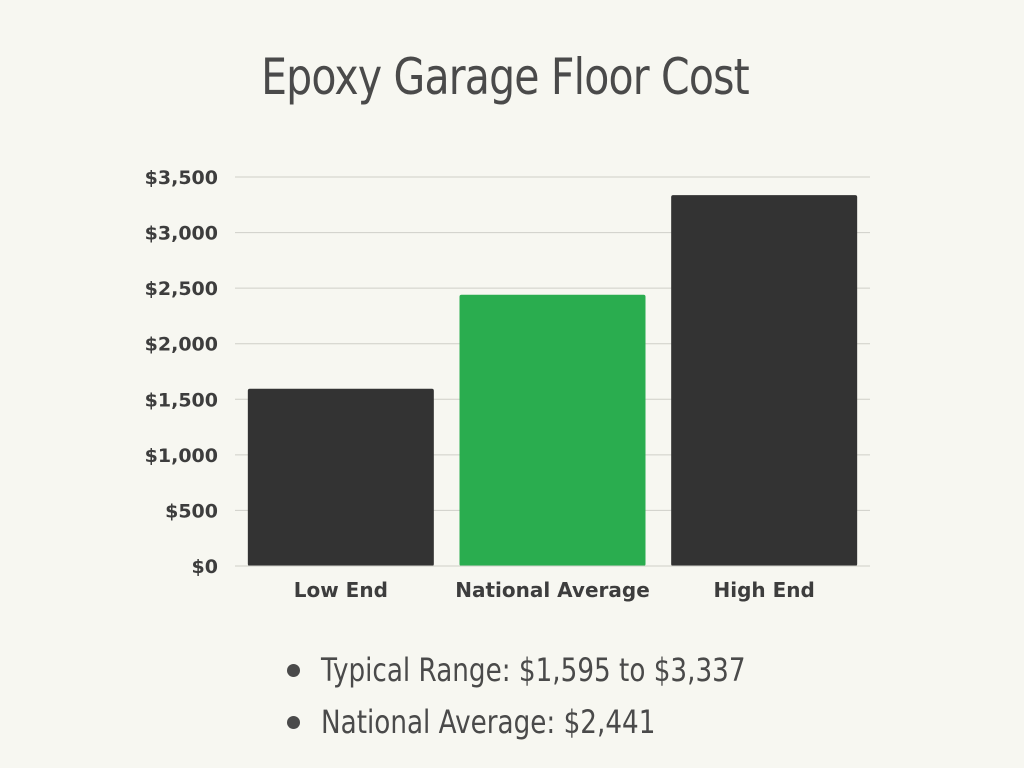 This screenshot has width=1024, height=768. What do you see at coordinates (205, 567) in the screenshot?
I see `y-tick-label: $0` at bounding box center [205, 567].